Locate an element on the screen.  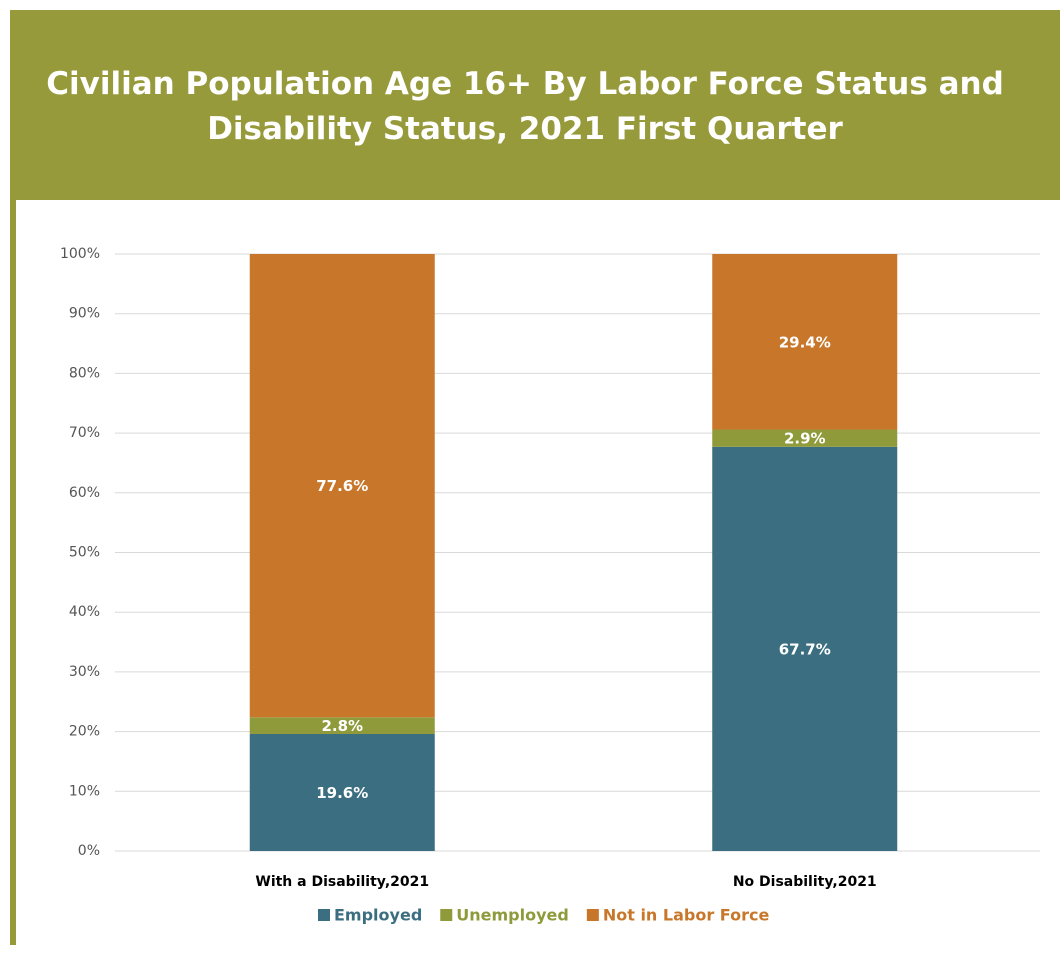
y-tick-label: 50% is located at coordinates (84, 553).